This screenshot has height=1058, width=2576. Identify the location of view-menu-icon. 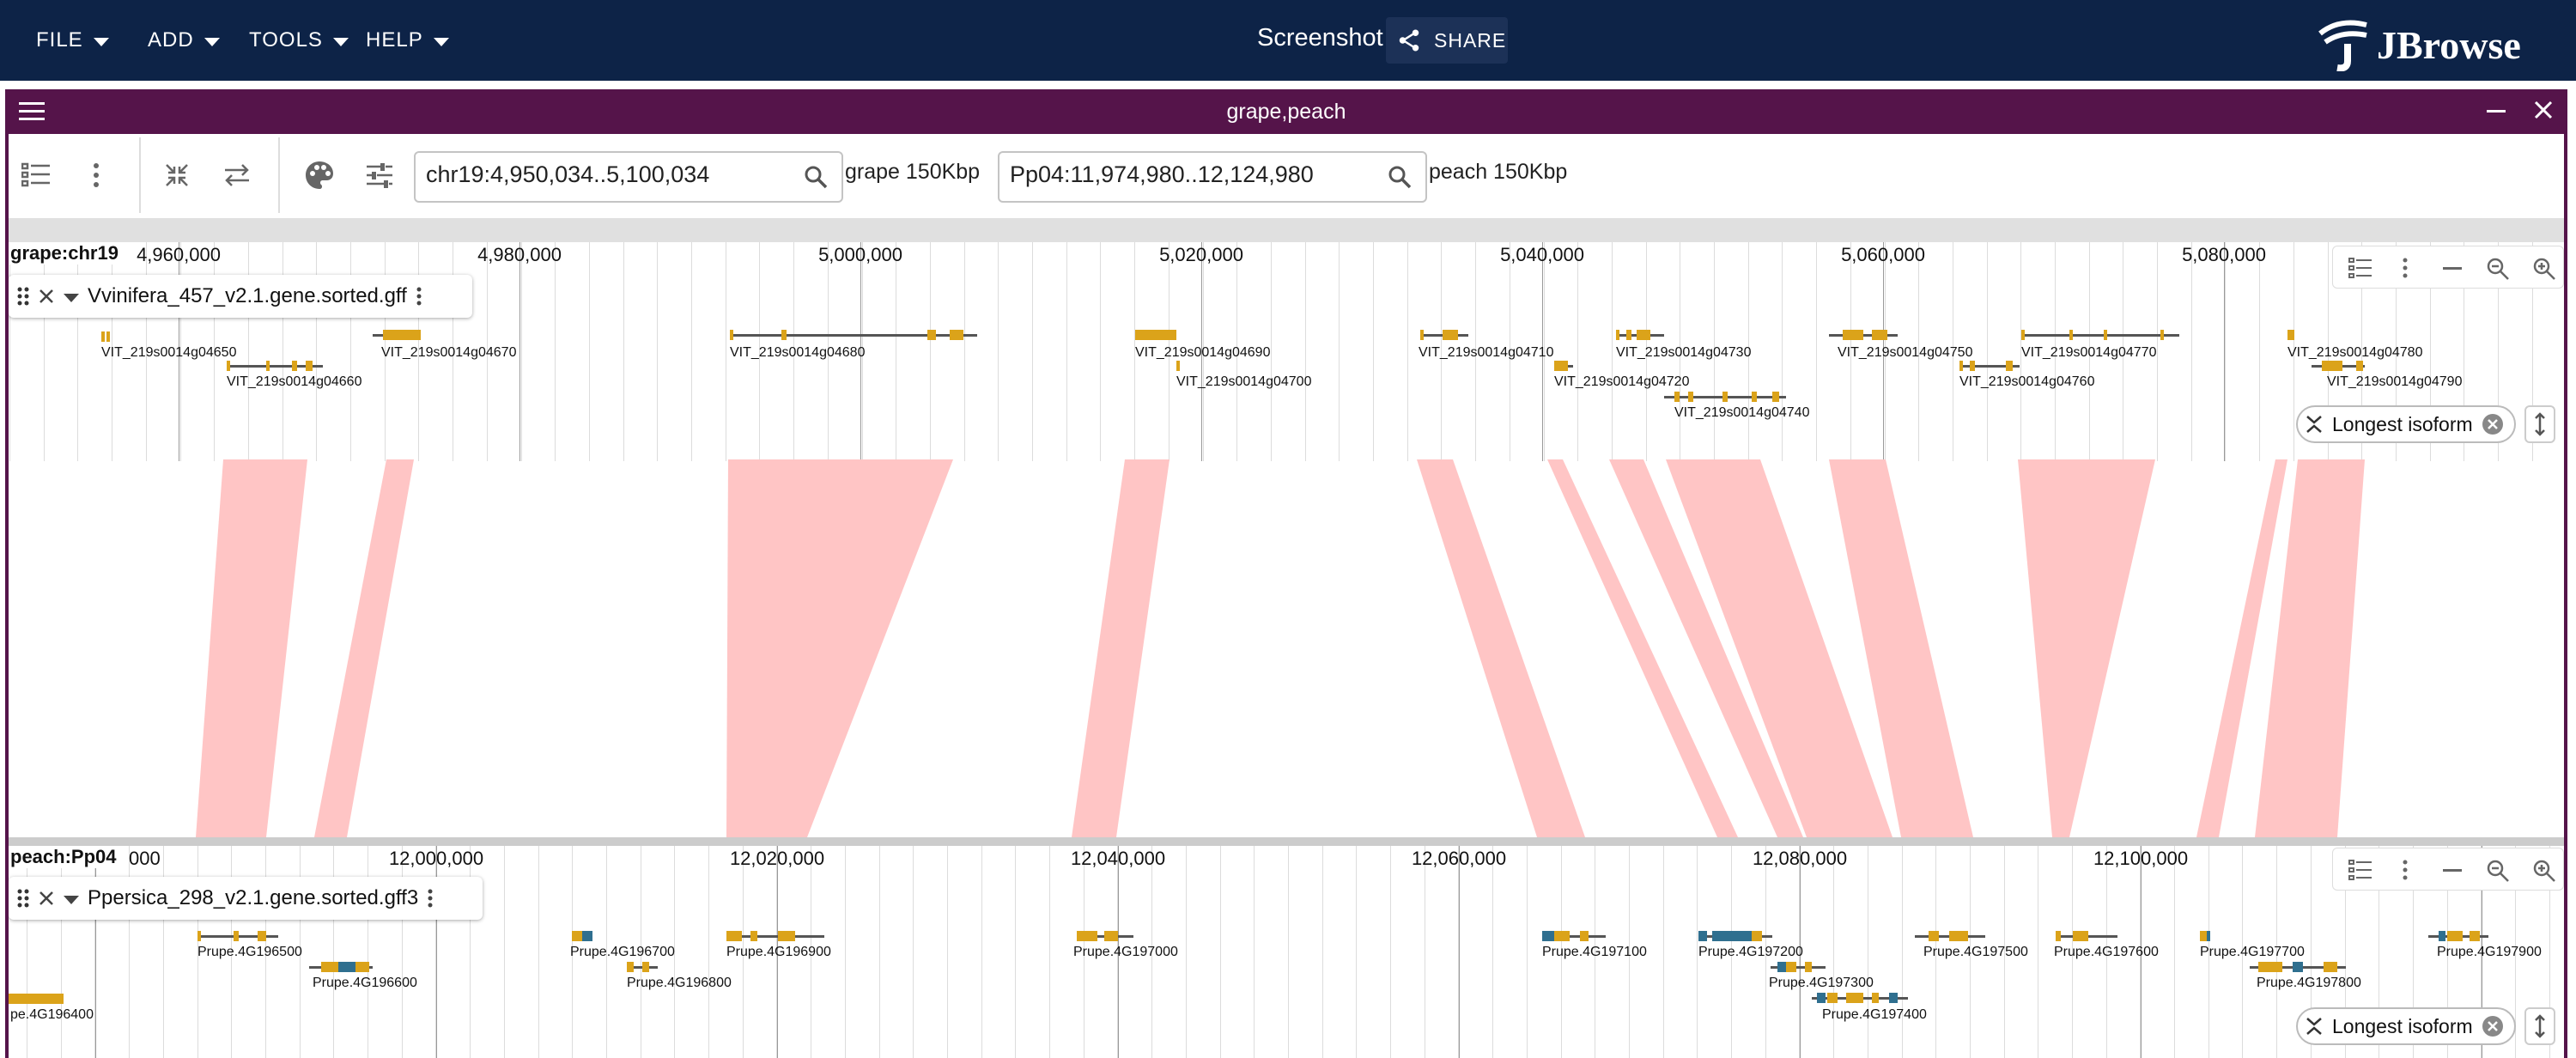
(32, 112).